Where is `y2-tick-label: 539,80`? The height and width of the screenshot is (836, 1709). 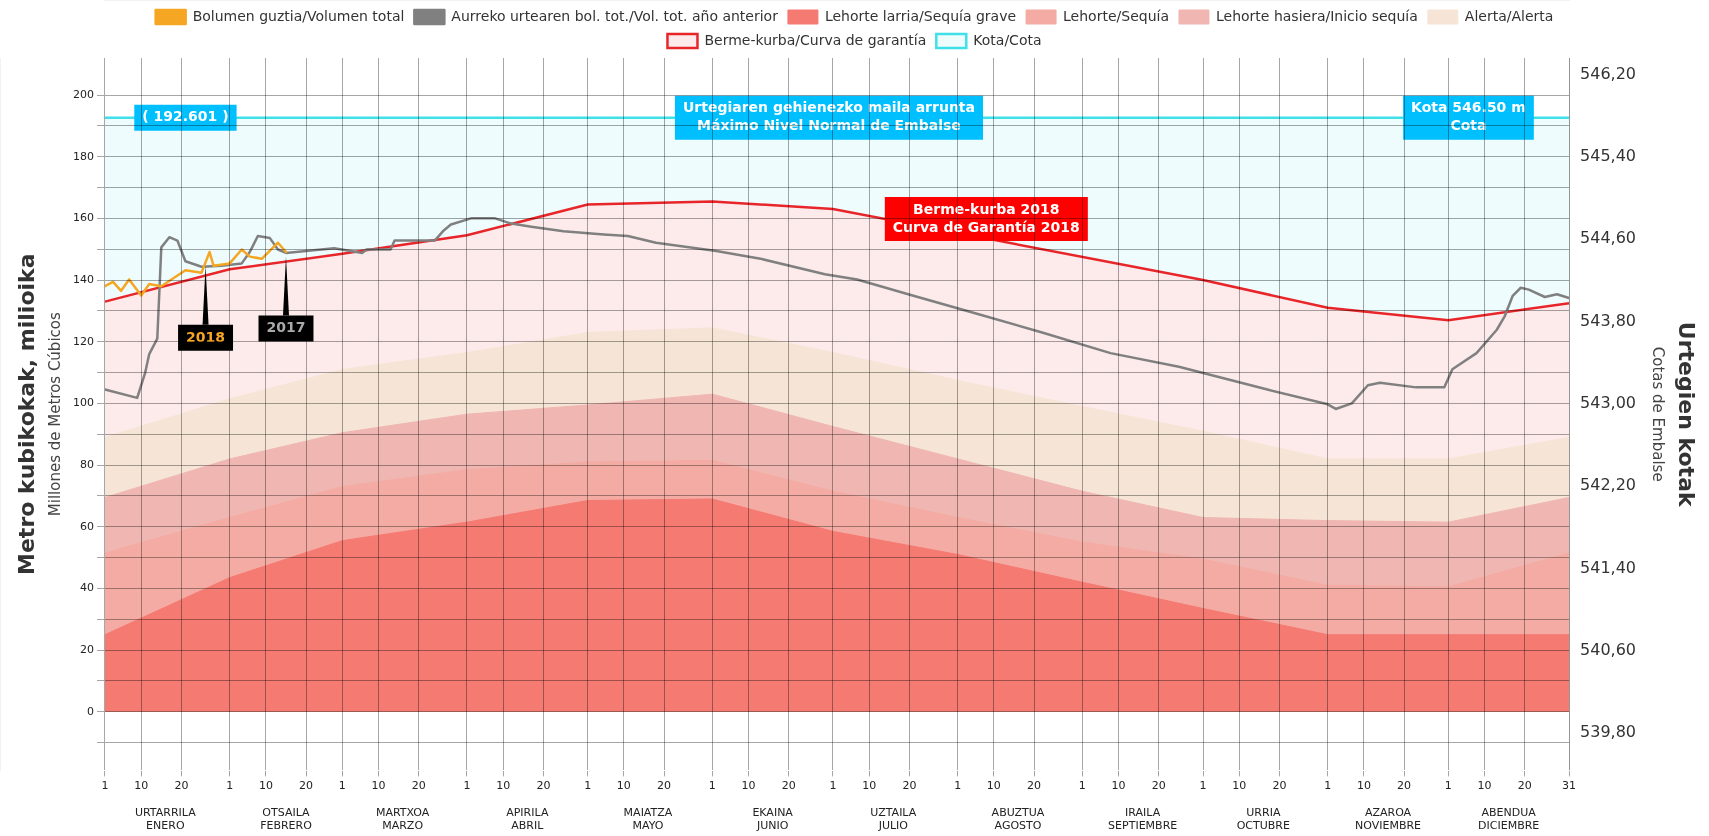 y2-tick-label: 539,80 is located at coordinates (1608, 732).